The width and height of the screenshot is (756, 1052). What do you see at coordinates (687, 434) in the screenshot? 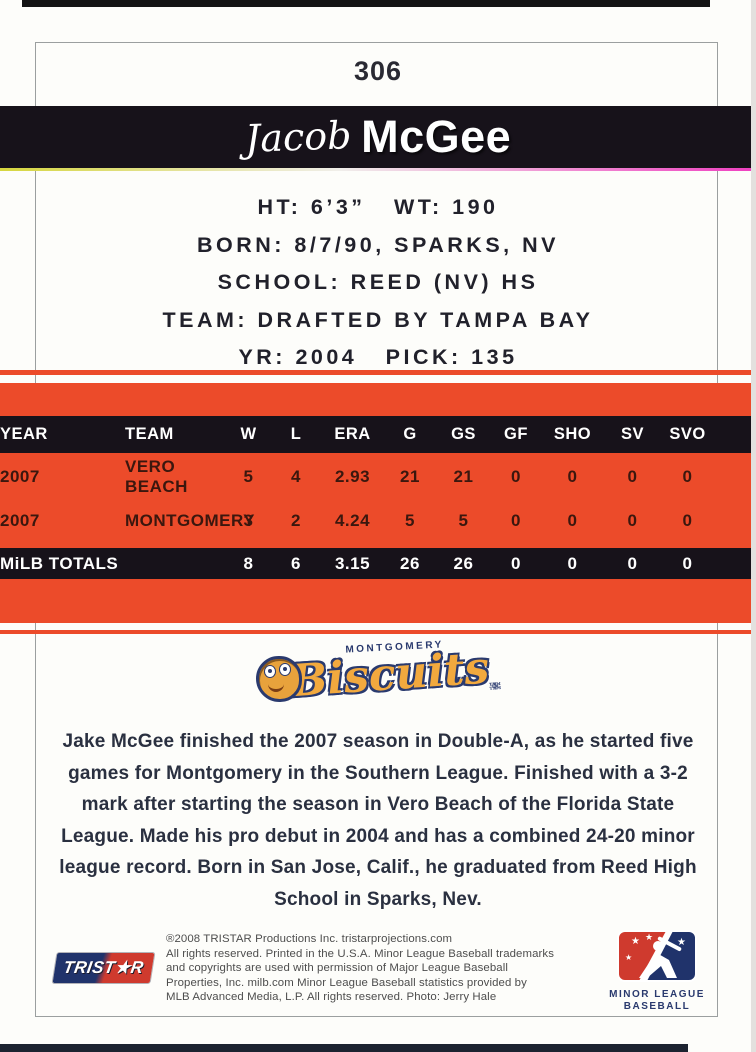
I see `col-svo: SVO` at bounding box center [687, 434].